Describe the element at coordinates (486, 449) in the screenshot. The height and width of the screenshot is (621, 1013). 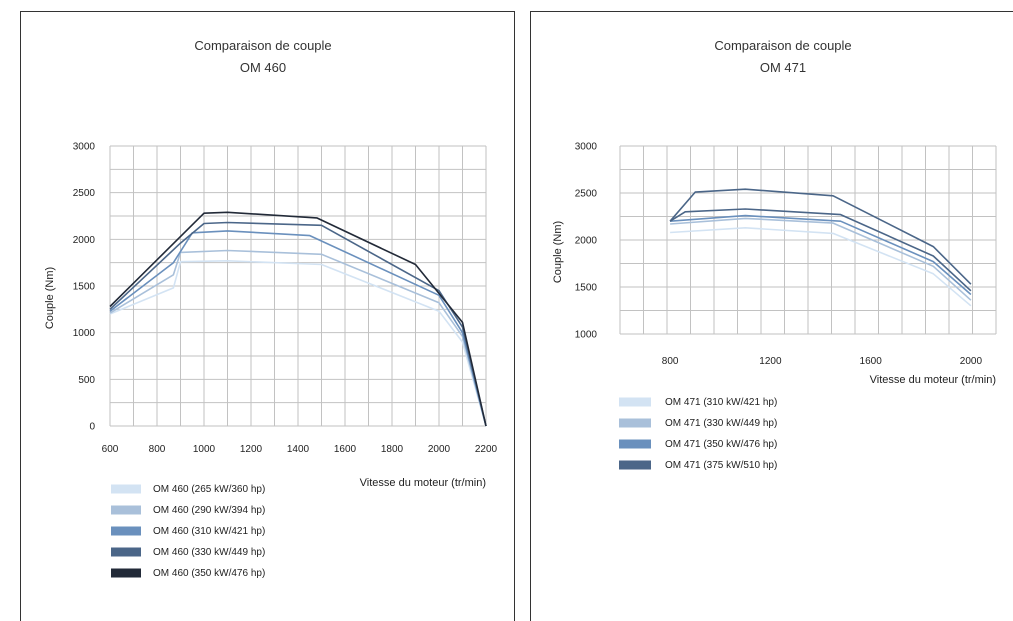
I see `x-tick-label: 2200` at that location.